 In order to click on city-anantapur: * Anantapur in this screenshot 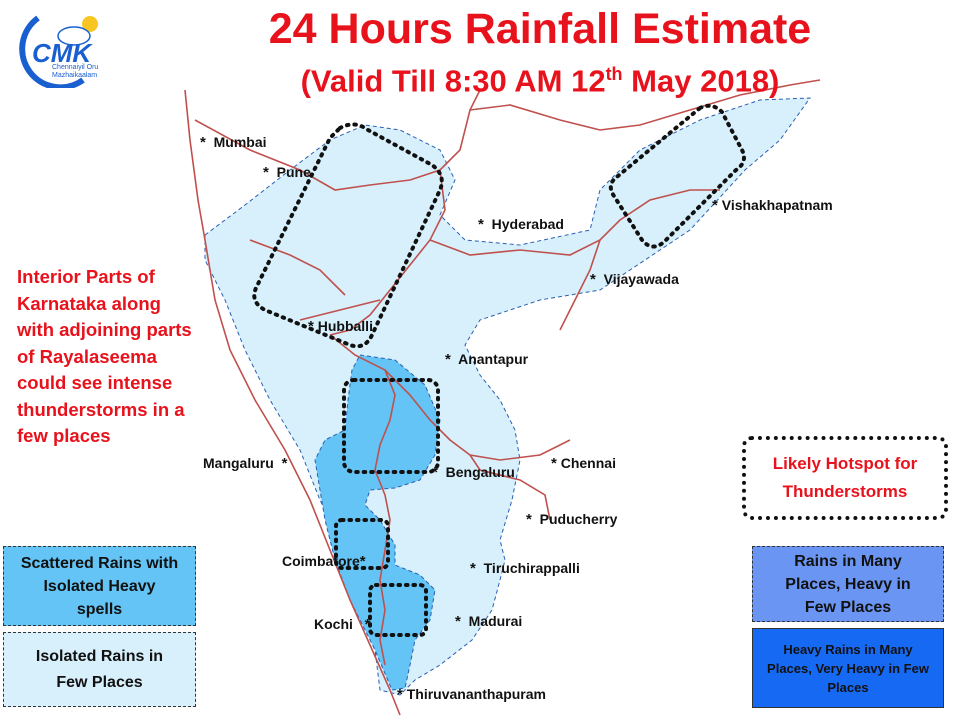, I will do `click(487, 359)`.